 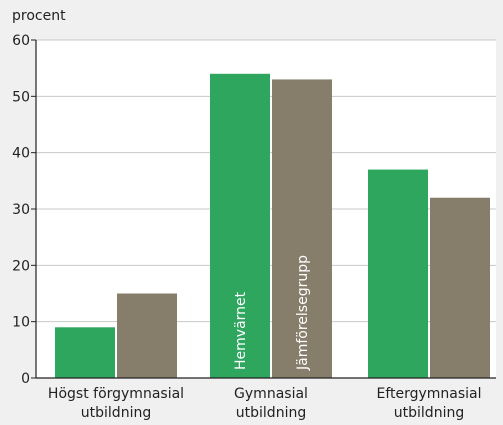 What do you see at coordinates (271, 394) in the screenshot?
I see `x-category-label: Gymnasial` at bounding box center [271, 394].